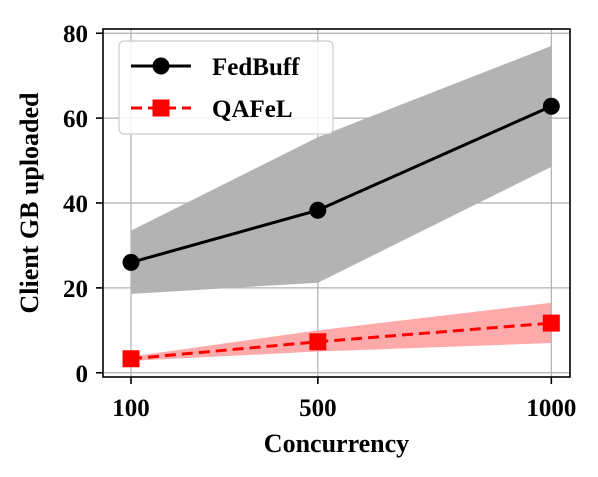  I want to click on legend-box, so click(226, 87).